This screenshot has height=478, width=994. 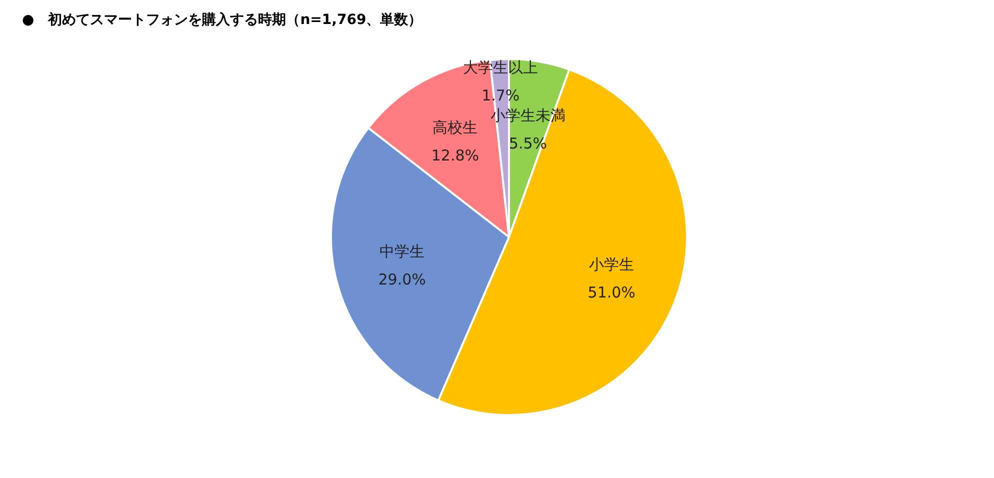 I want to click on slice-label: 高校生, so click(x=455, y=127).